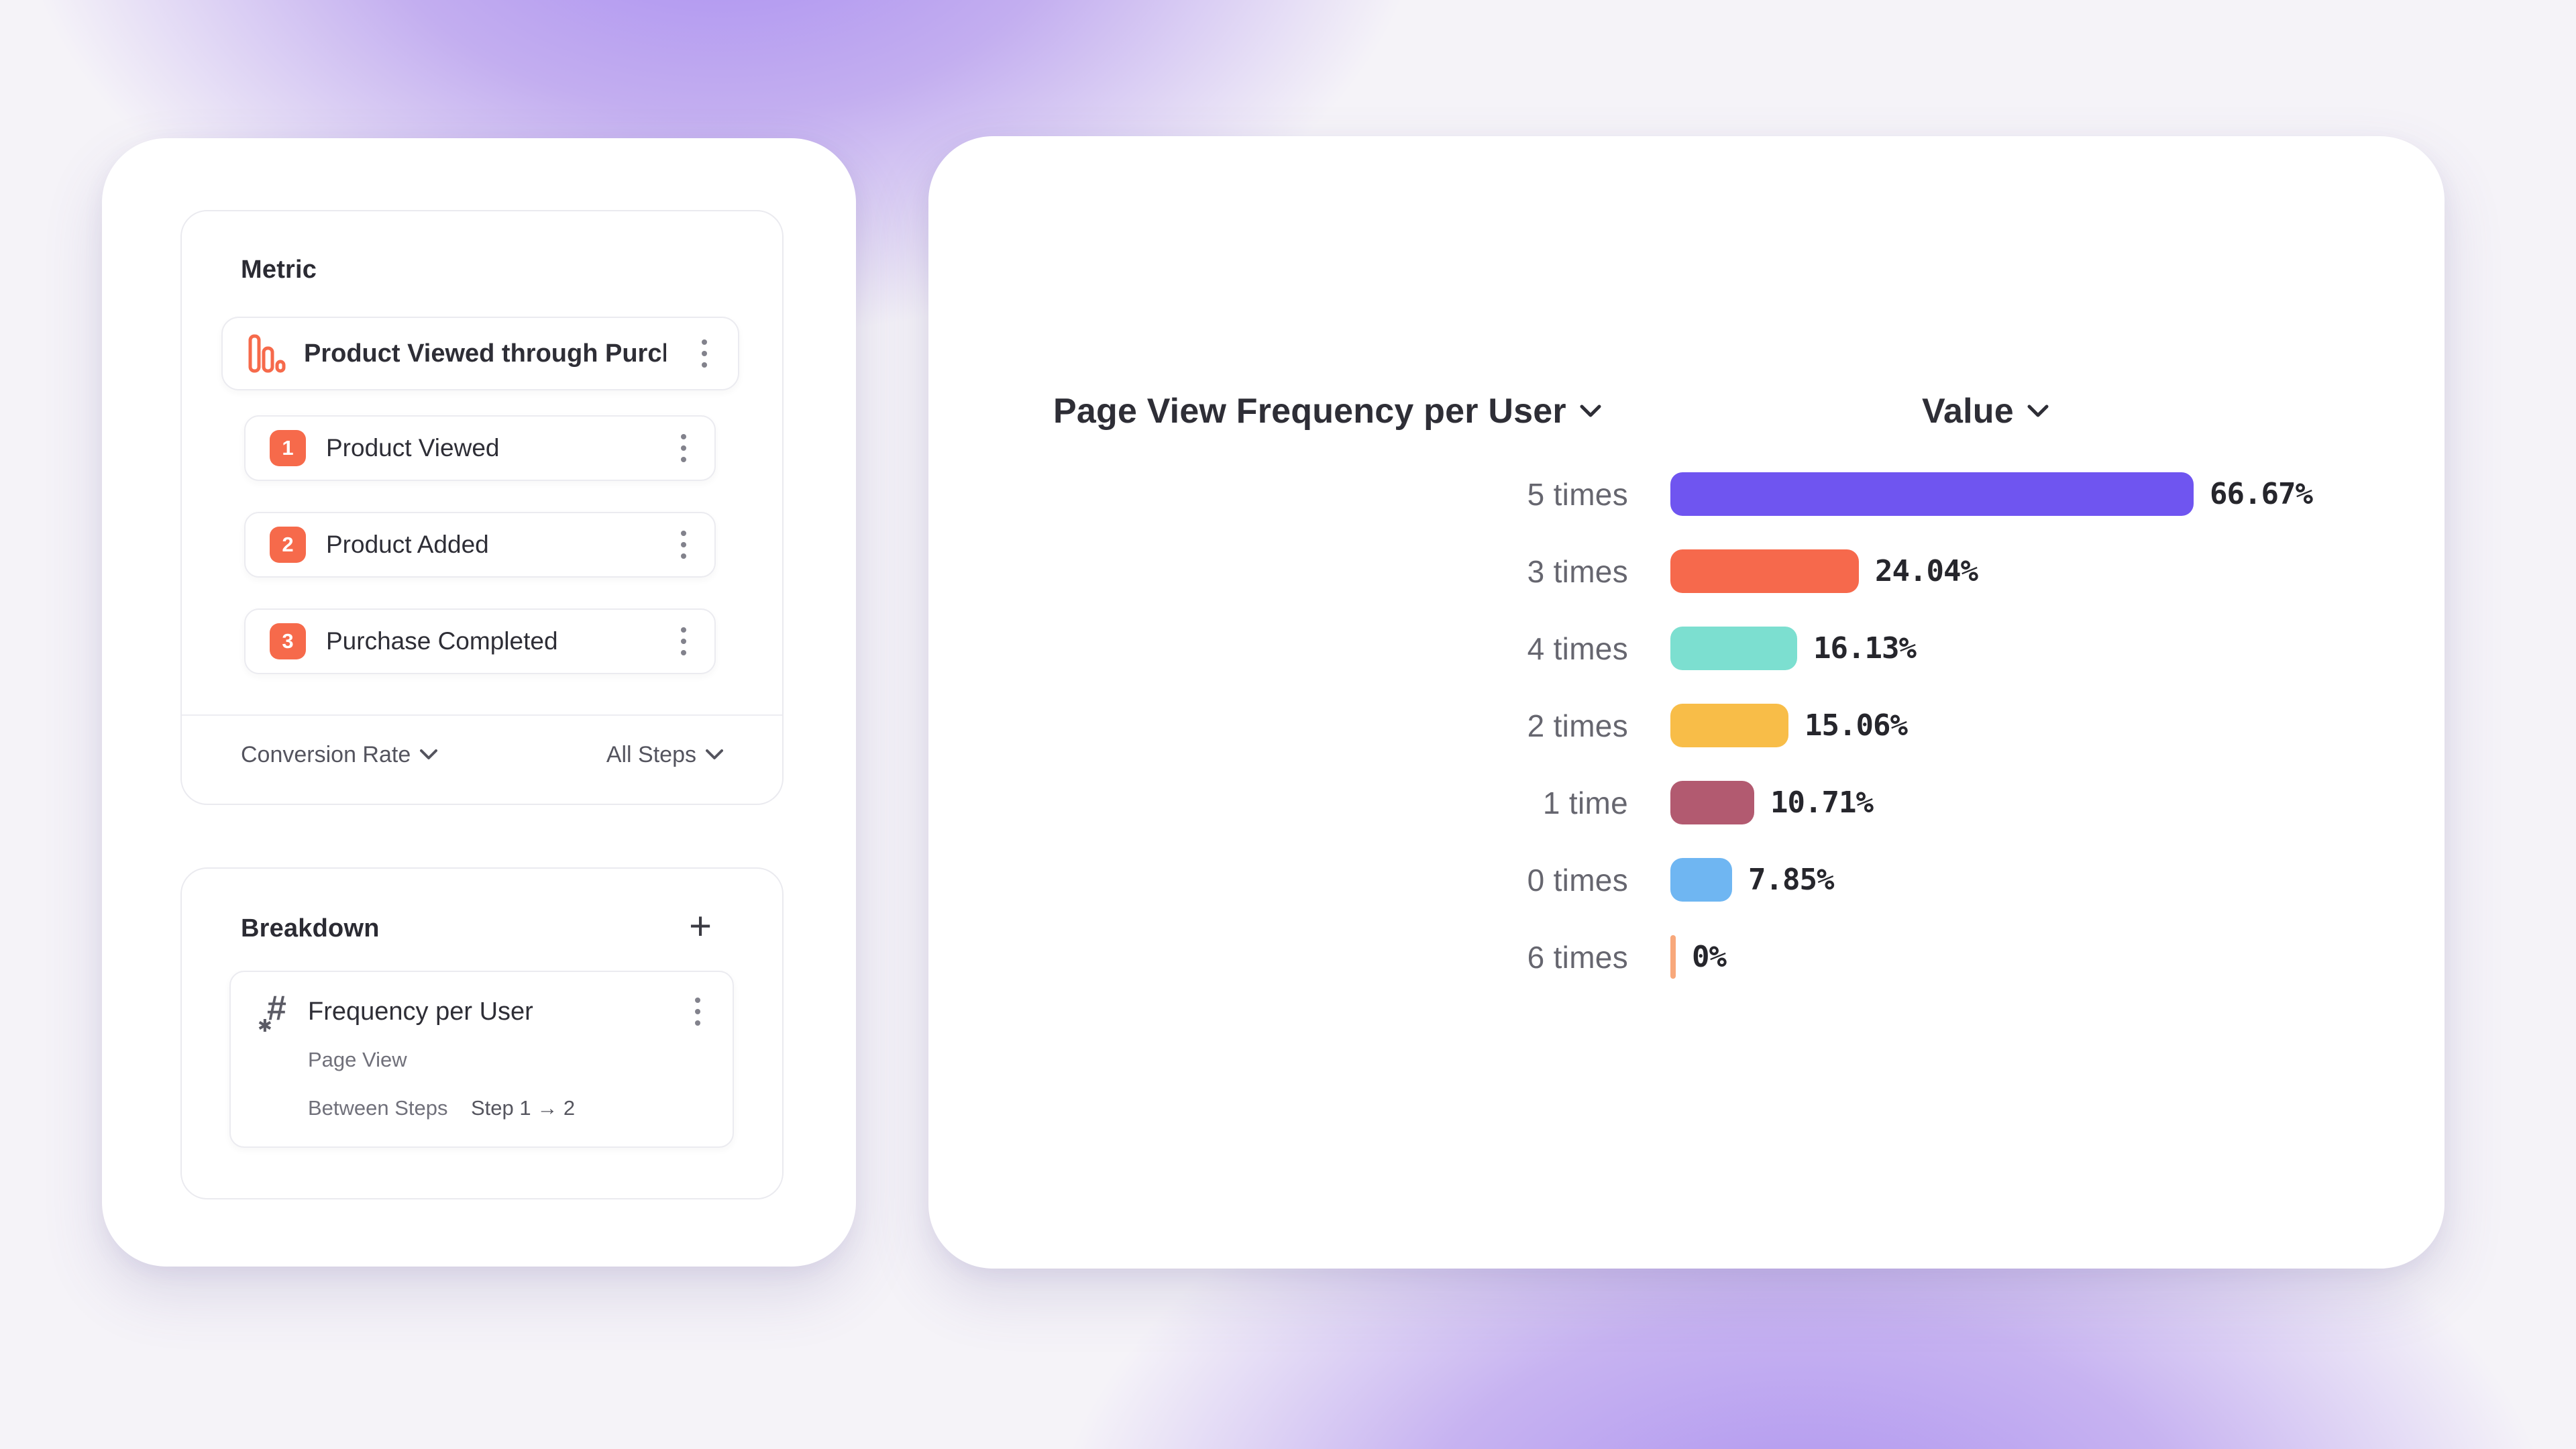 This screenshot has width=2576, height=1449. What do you see at coordinates (1686, 957) in the screenshot?
I see `chart-row: 6 times 0%` at bounding box center [1686, 957].